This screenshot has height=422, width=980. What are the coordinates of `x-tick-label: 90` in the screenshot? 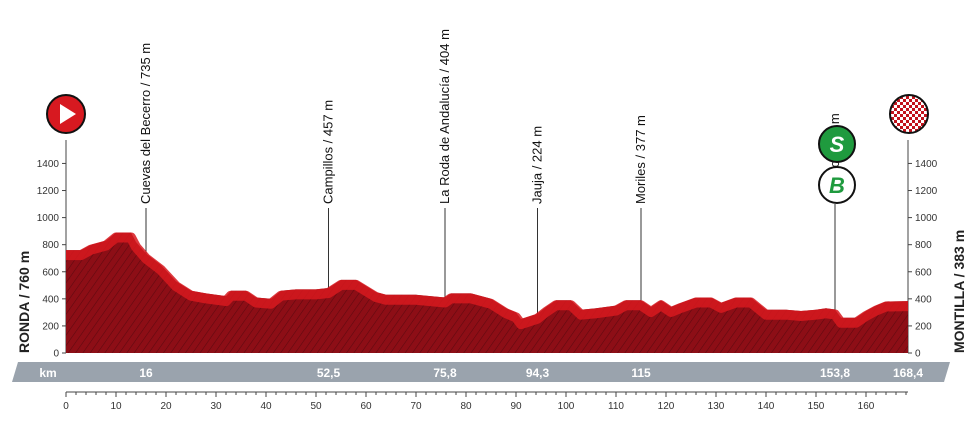 It's located at (516, 406).